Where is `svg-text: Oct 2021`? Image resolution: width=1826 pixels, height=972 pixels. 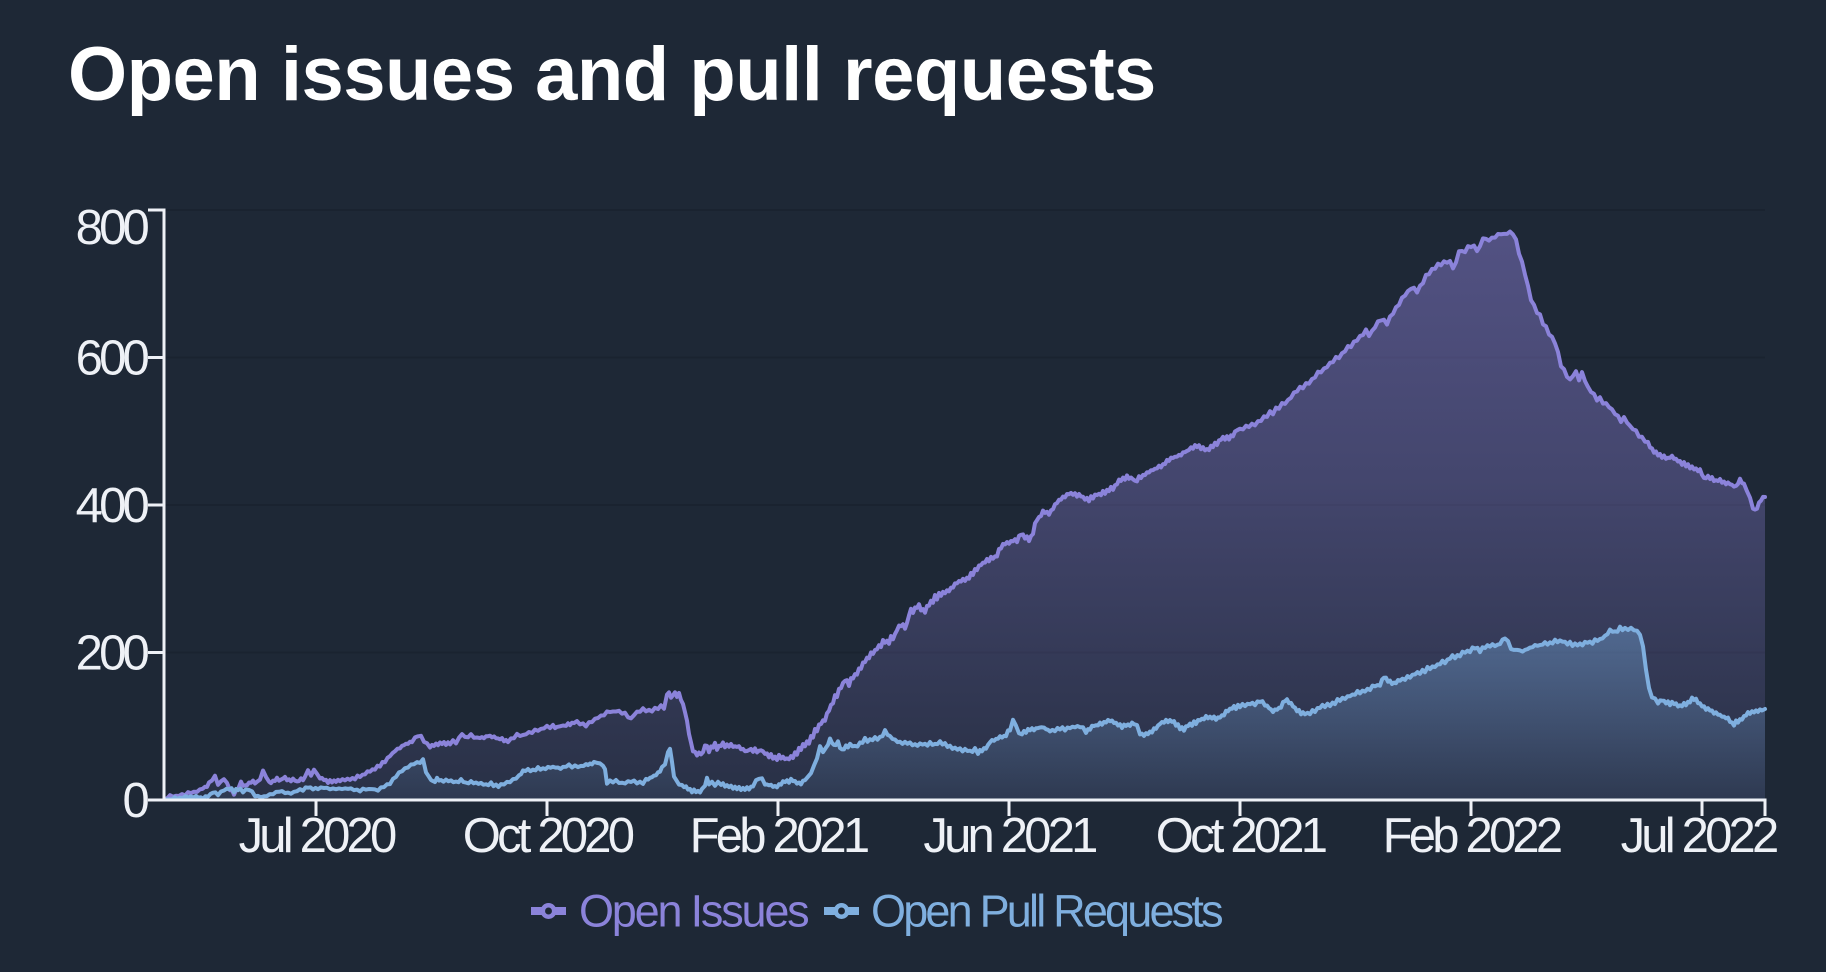 svg-text: Oct 2021 is located at coordinates (1241, 836).